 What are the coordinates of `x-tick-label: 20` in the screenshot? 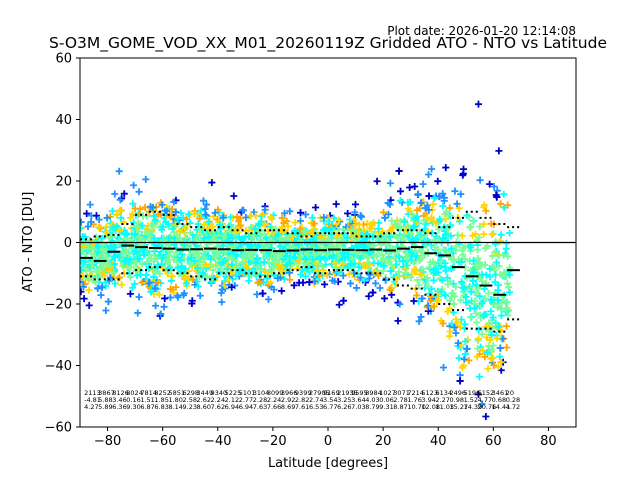 It's located at (383, 441).